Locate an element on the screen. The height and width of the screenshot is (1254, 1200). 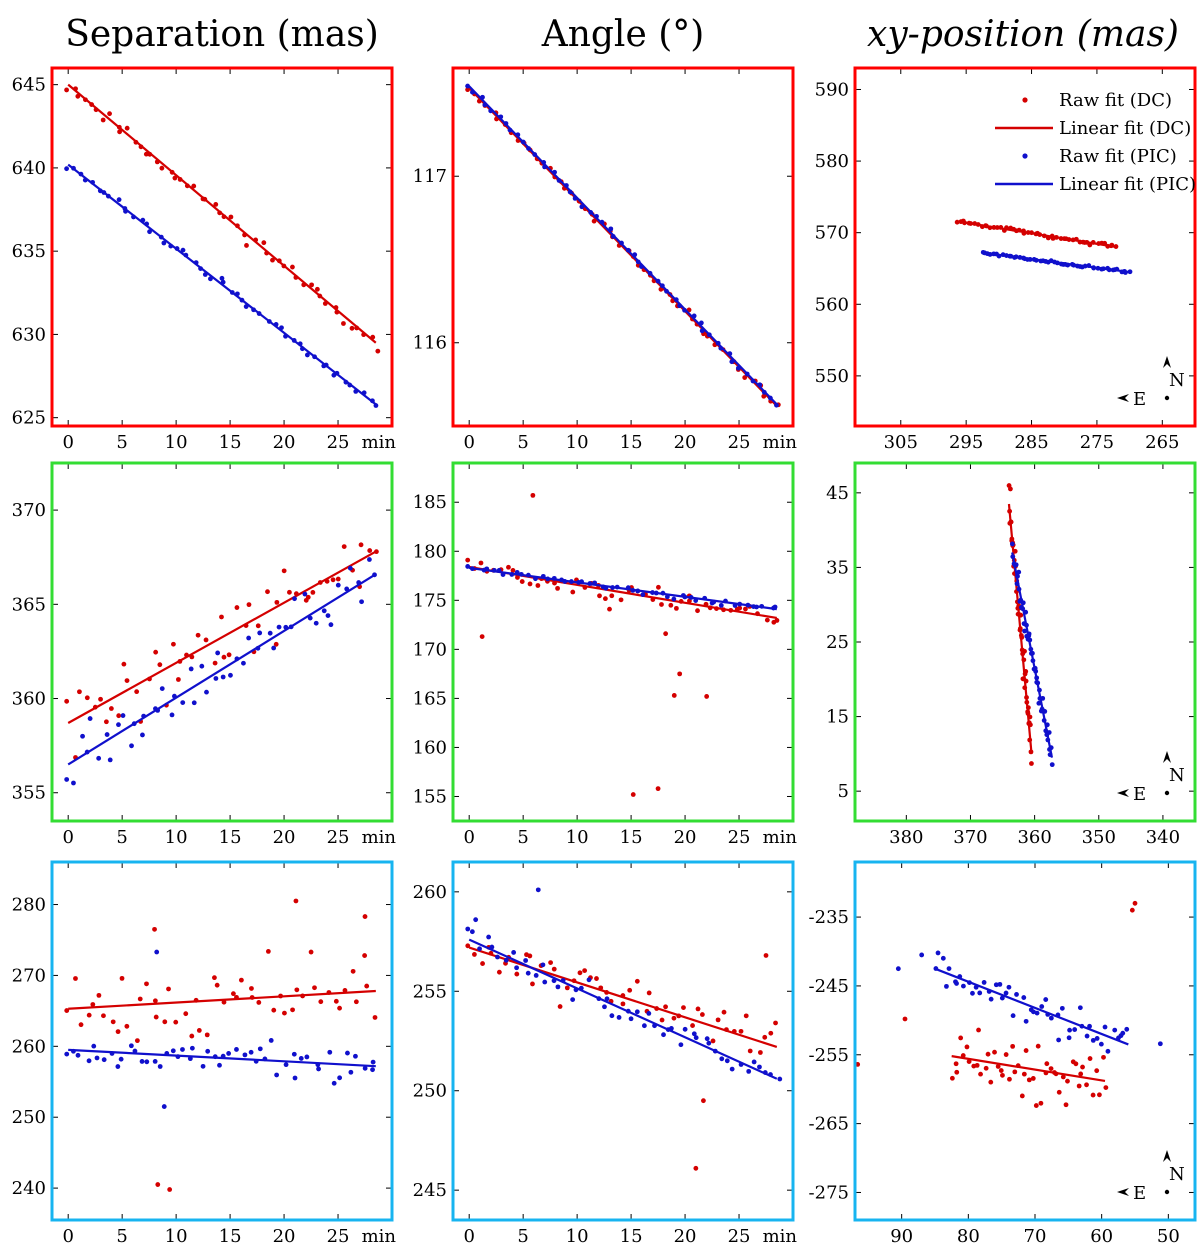
y-tick-label: 155 is located at coordinates (430, 796).